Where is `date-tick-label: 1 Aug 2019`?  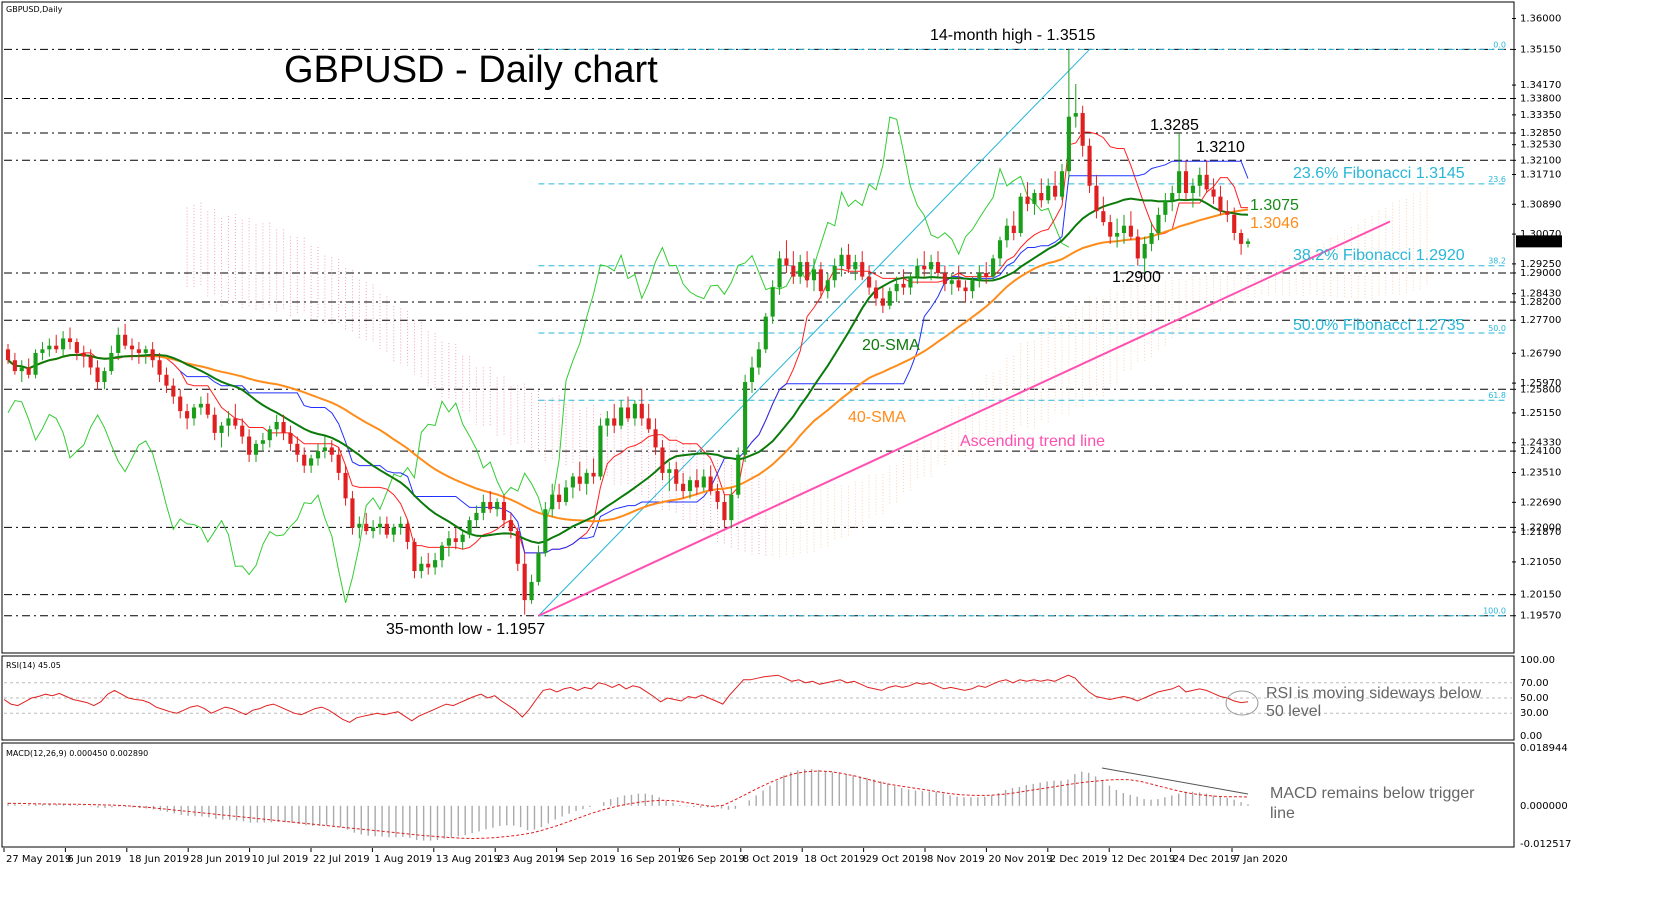
date-tick-label: 1 Aug 2019 is located at coordinates (403, 859).